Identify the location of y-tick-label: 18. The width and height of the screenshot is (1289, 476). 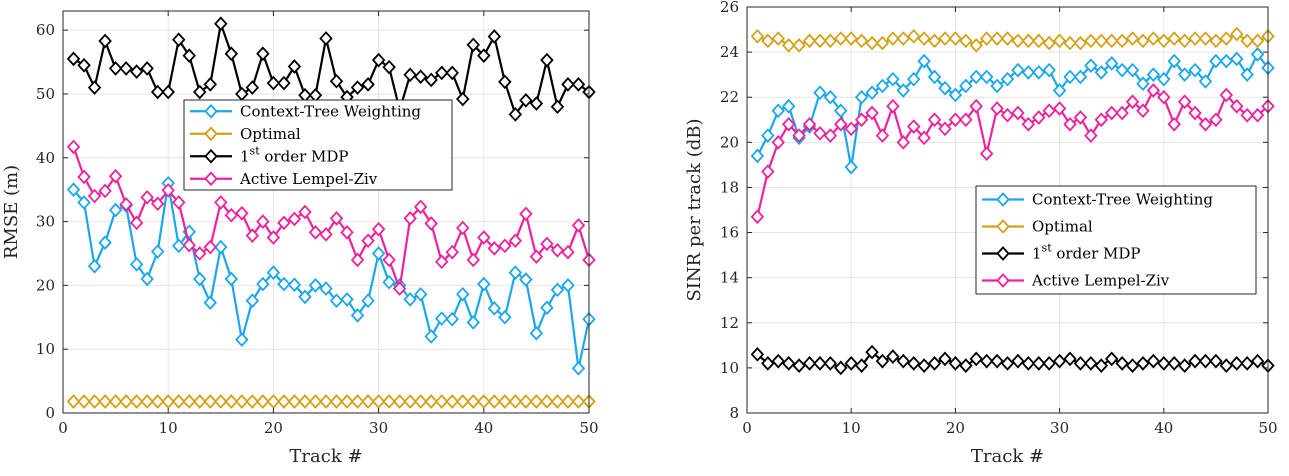
(729, 187).